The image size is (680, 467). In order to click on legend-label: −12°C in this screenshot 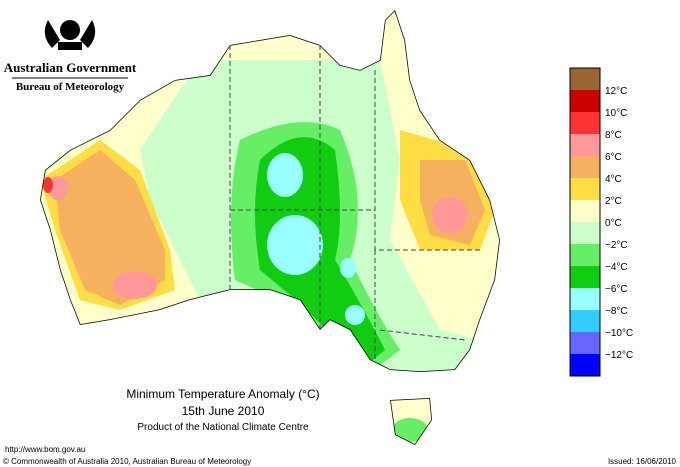, I will do `click(619, 355)`.